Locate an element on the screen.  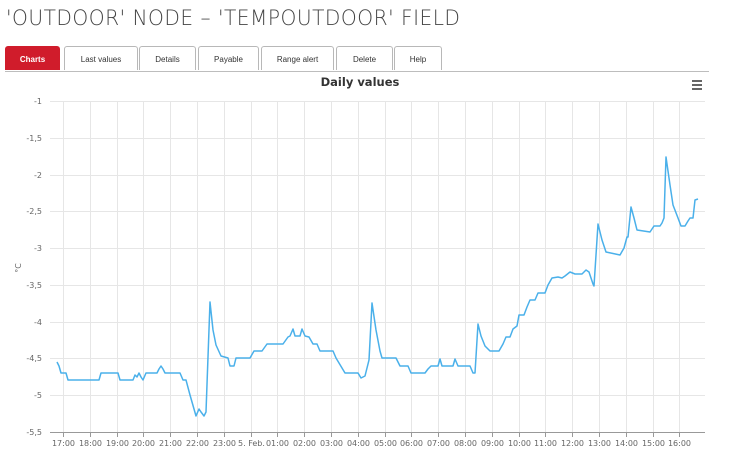
svg-text: 13:00 is located at coordinates (599, 443).